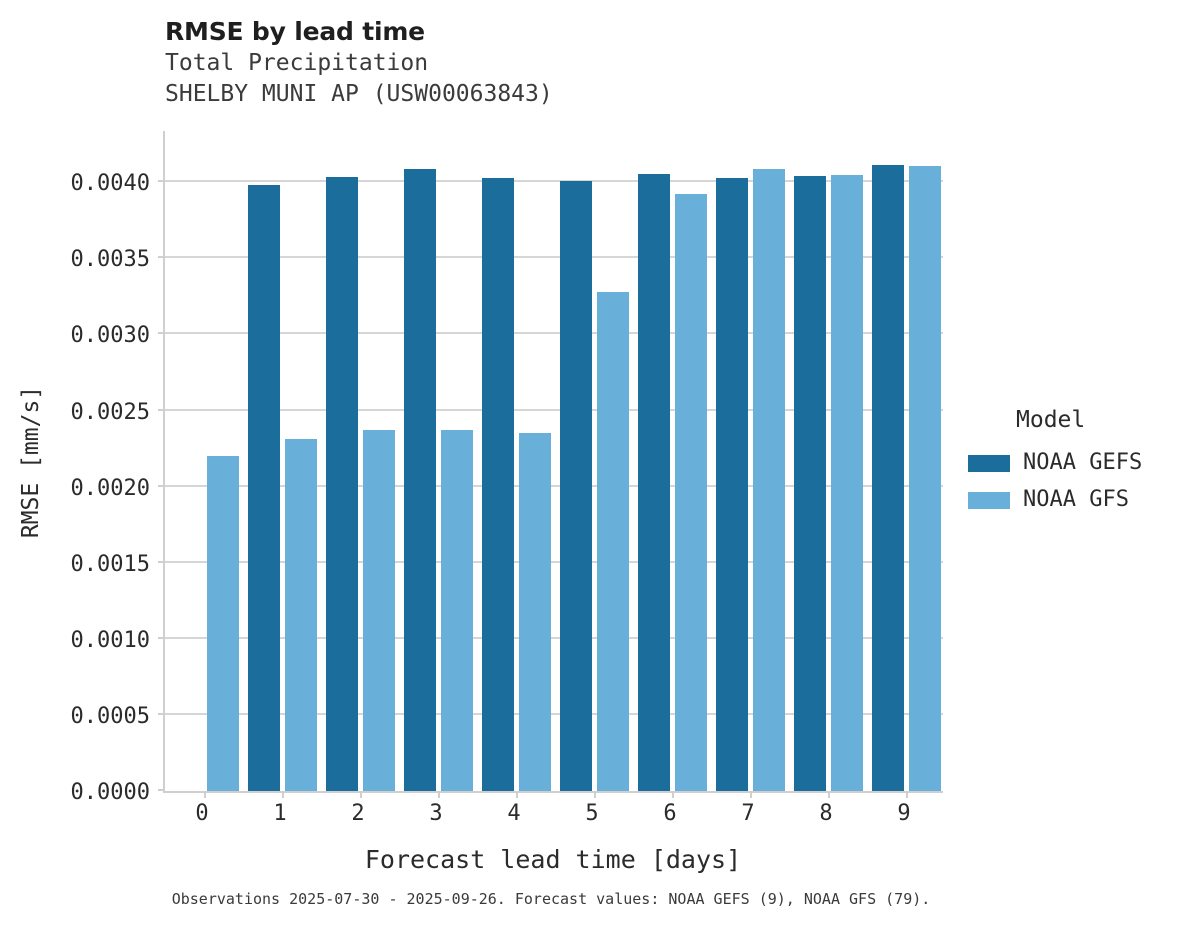  I want to click on legend-title: Model, so click(1051, 420).